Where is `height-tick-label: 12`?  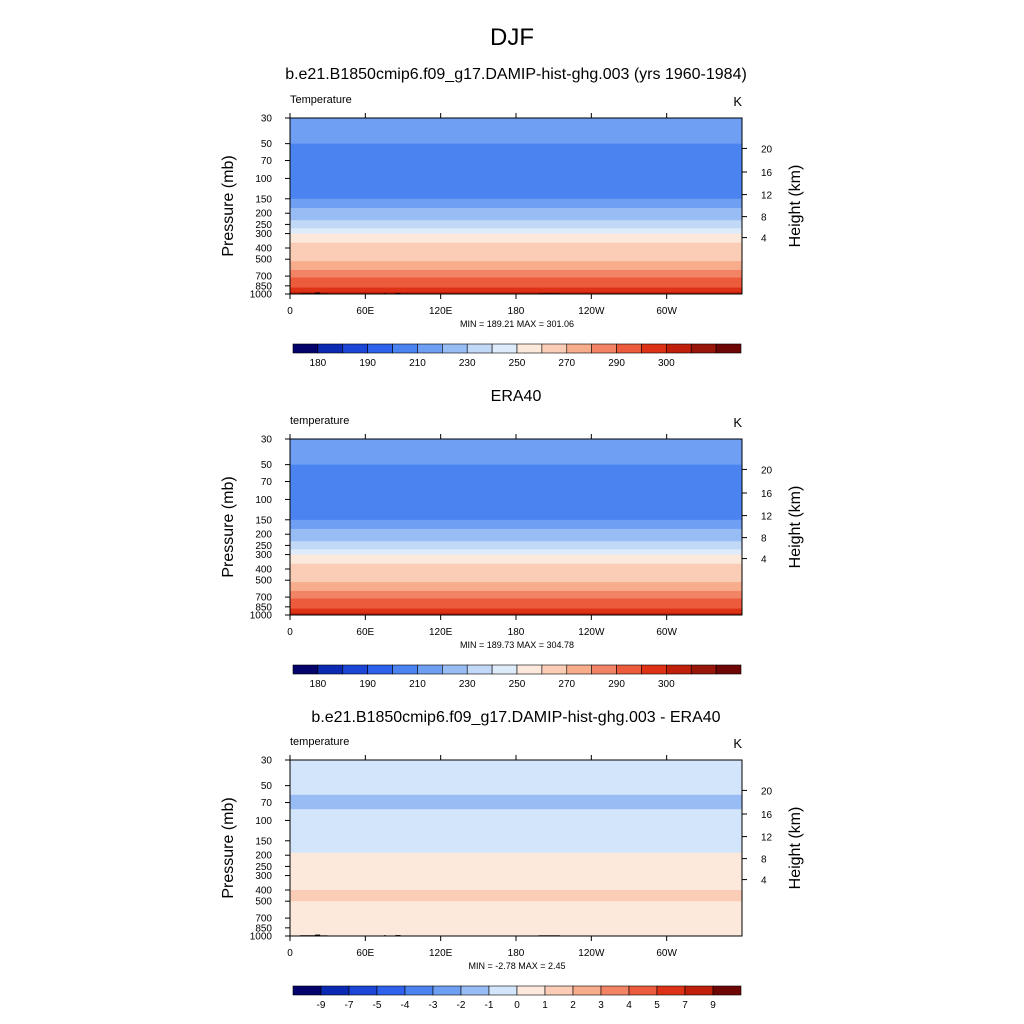
height-tick-label: 12 is located at coordinates (767, 517).